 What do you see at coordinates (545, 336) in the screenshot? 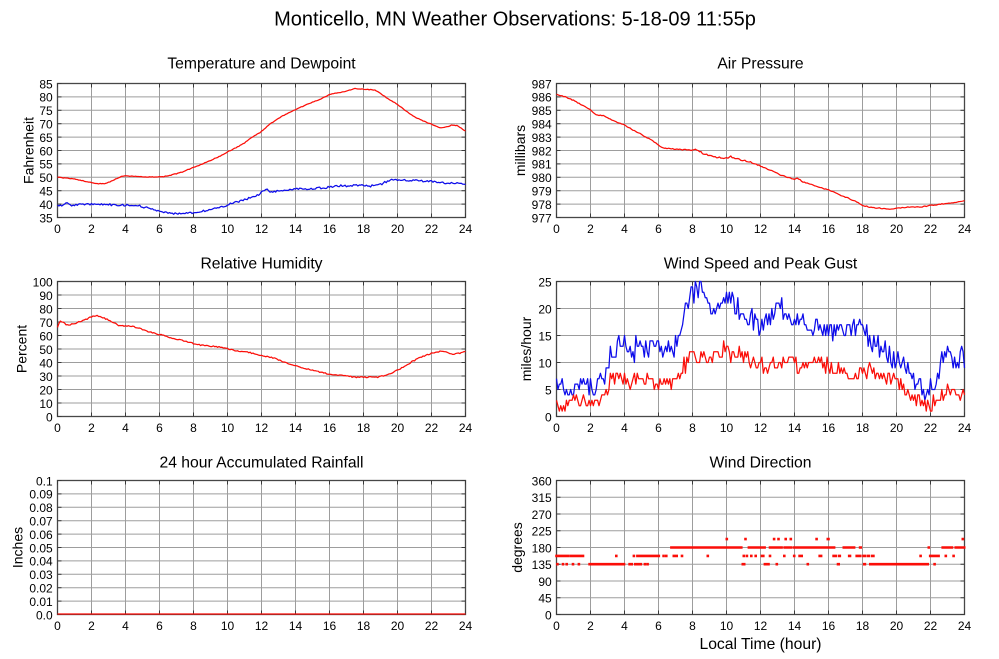
I see `svg-text: 15` at bounding box center [545, 336].